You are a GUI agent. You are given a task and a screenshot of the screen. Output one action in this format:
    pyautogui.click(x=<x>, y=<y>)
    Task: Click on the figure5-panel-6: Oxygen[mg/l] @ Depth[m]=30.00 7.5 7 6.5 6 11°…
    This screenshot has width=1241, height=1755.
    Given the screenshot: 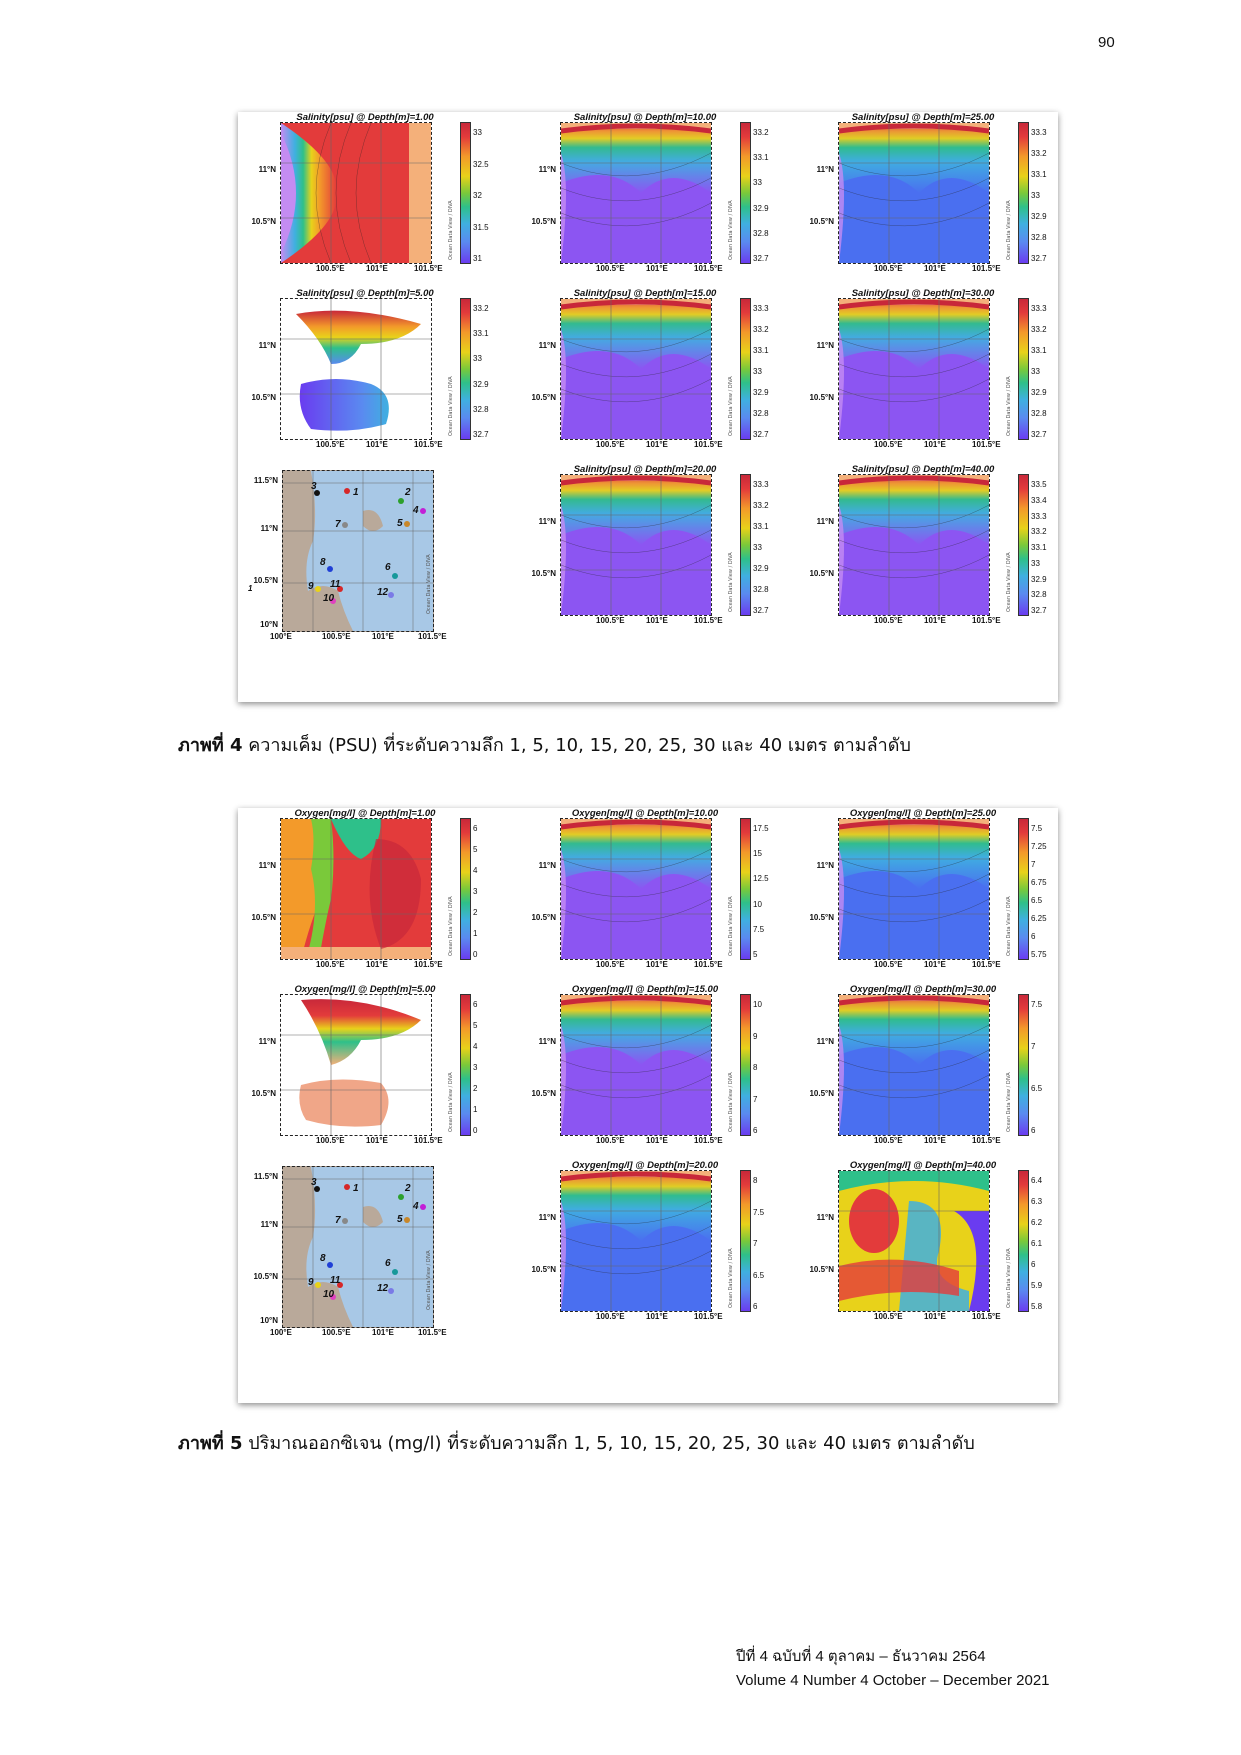 What is the action you would take?
    pyautogui.click(x=943, y=1072)
    